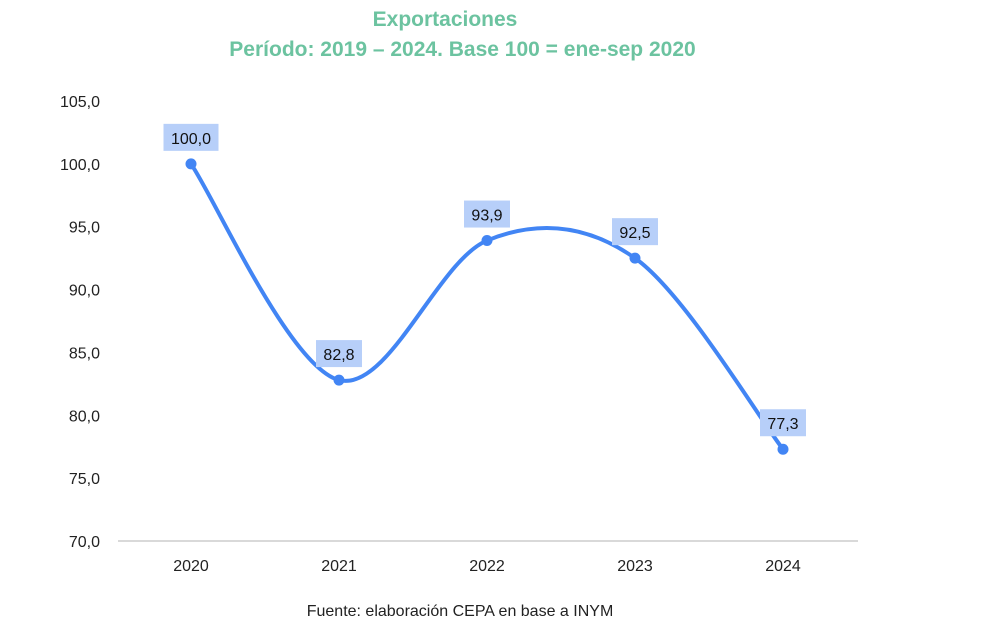  I want to click on x-tick-label: 2020, so click(191, 566).